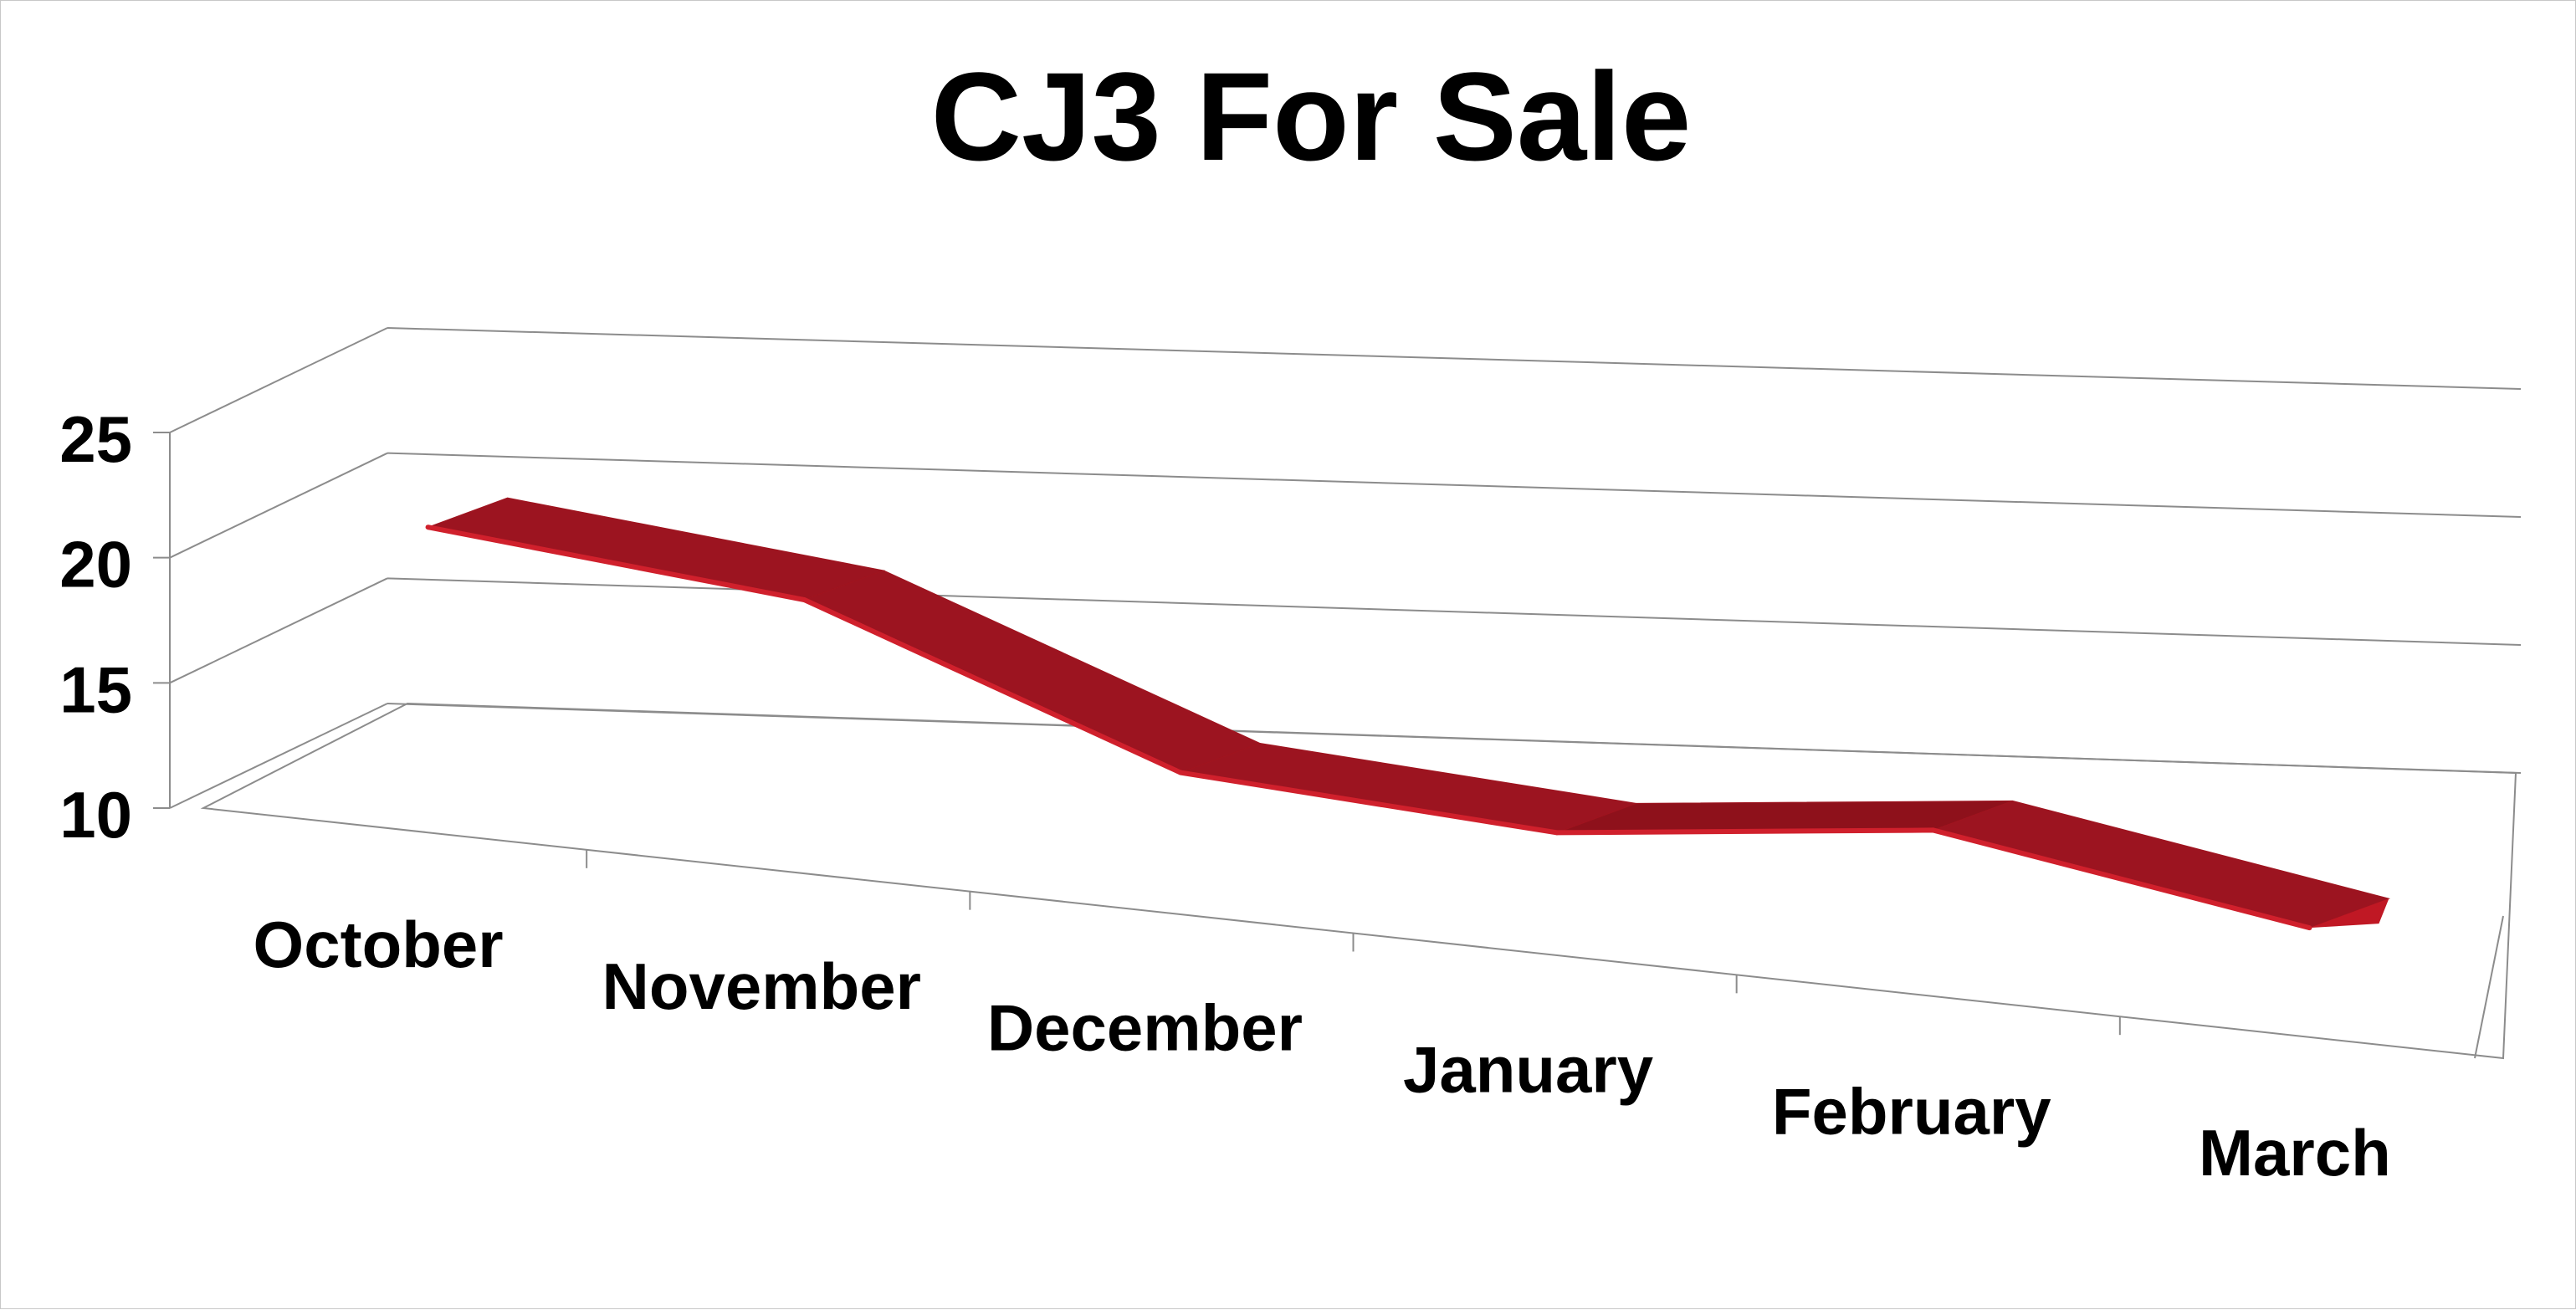  Describe the element at coordinates (2349, 913) in the screenshot. I see `series-end-cap` at that location.